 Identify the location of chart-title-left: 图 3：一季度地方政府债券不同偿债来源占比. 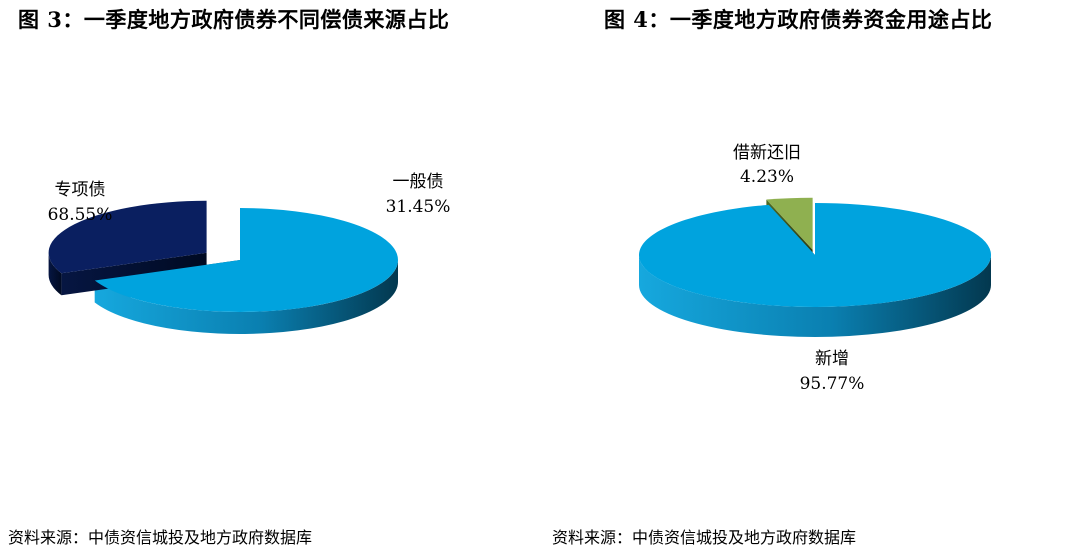
(234, 19).